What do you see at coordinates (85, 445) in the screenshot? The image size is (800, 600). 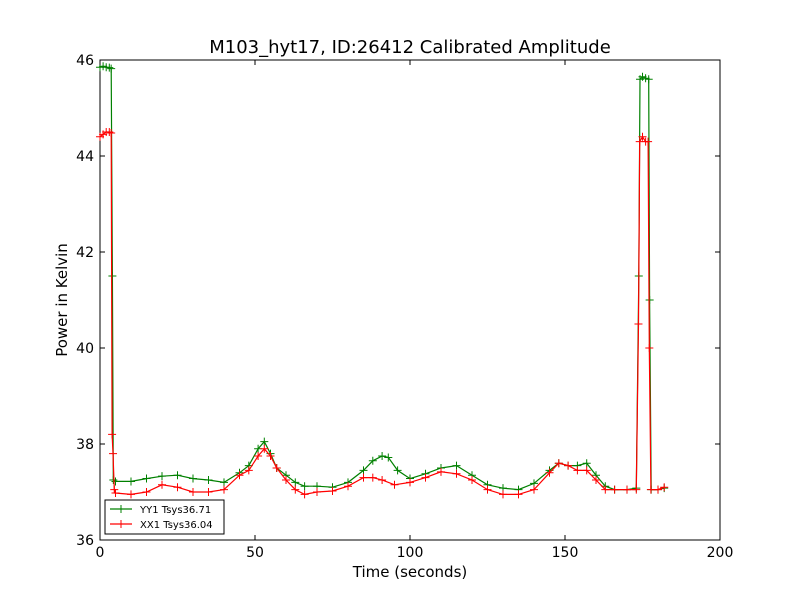 I see `y-tick-label: 38` at bounding box center [85, 445].